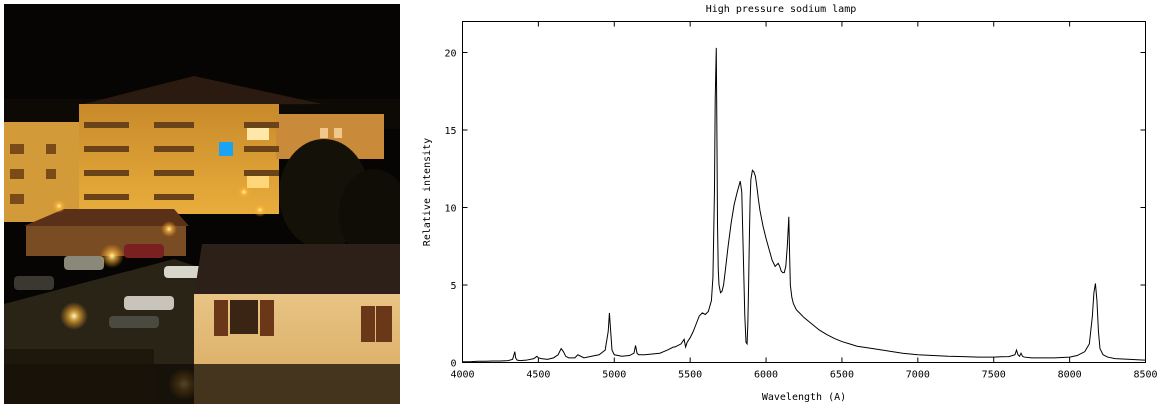 The image size is (1163, 411). What do you see at coordinates (450, 131) in the screenshot?
I see `y-tick-label: 15` at bounding box center [450, 131].